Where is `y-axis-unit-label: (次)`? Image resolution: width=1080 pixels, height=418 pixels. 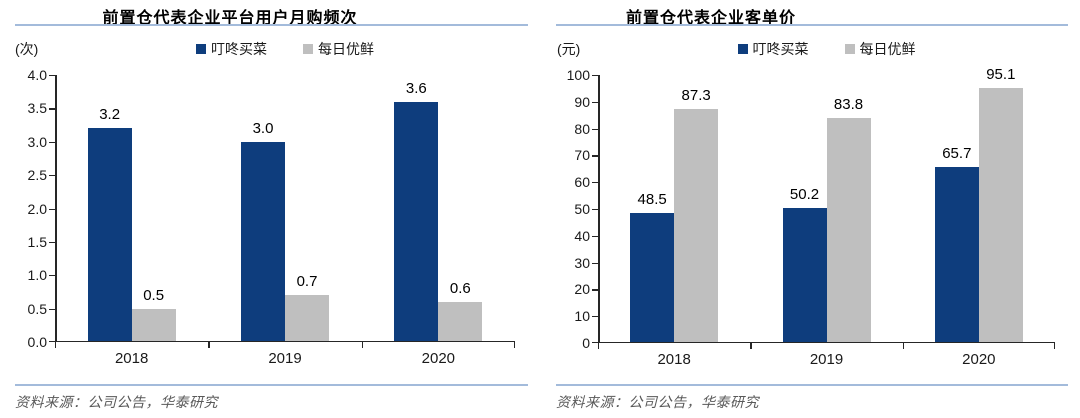
y-axis-unit-label: (次) is located at coordinates (27, 49).